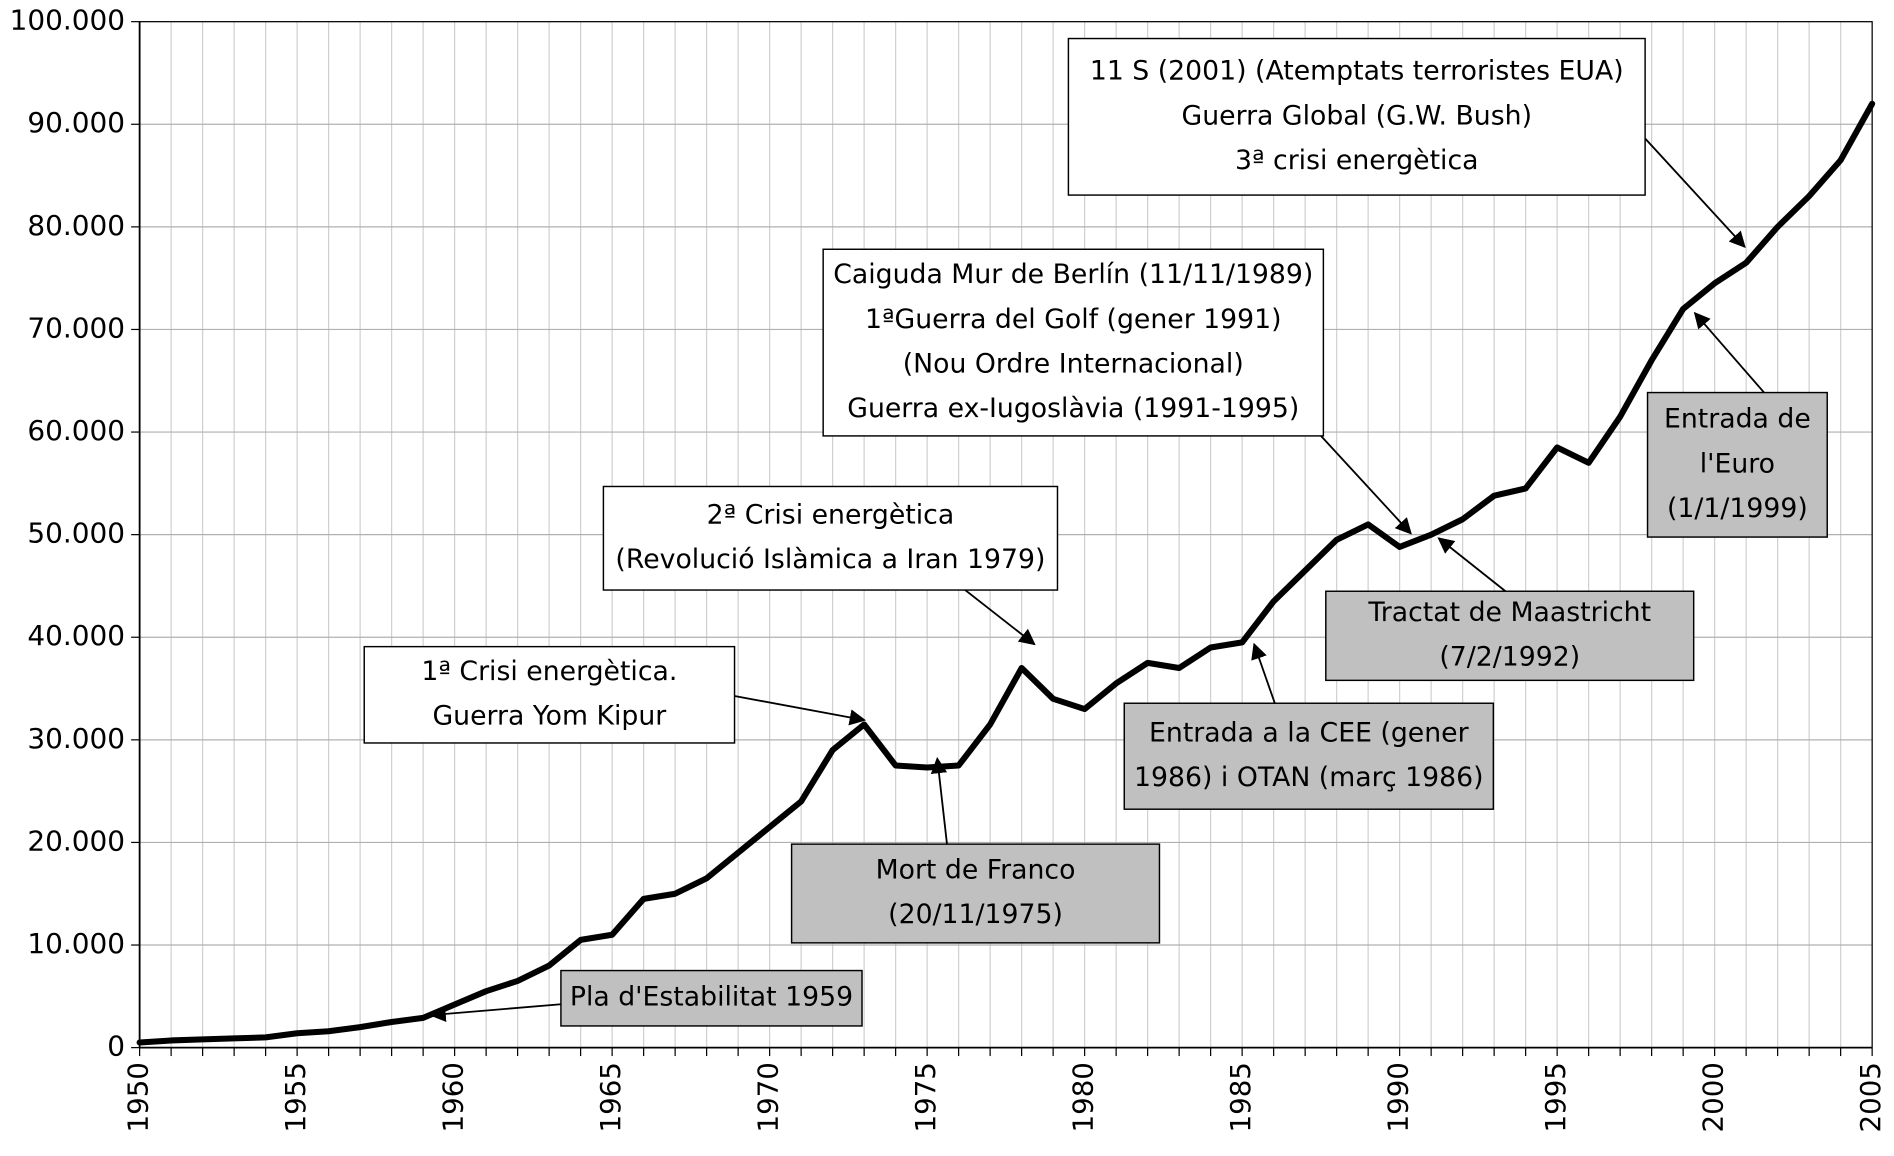  Describe the element at coordinates (453, 1097) in the screenshot. I see `x-tick-label: 1960` at that location.